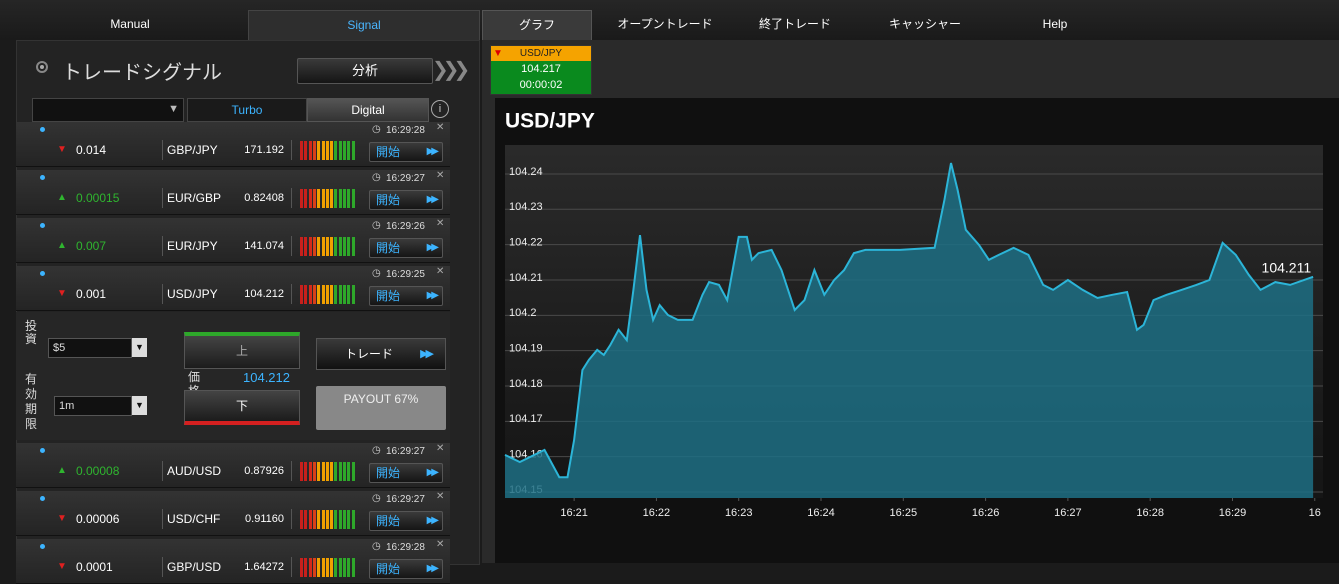 The image size is (1339, 584). What do you see at coordinates (93, 406) in the screenshot?
I see `expiry-select: 1m` at bounding box center [93, 406].